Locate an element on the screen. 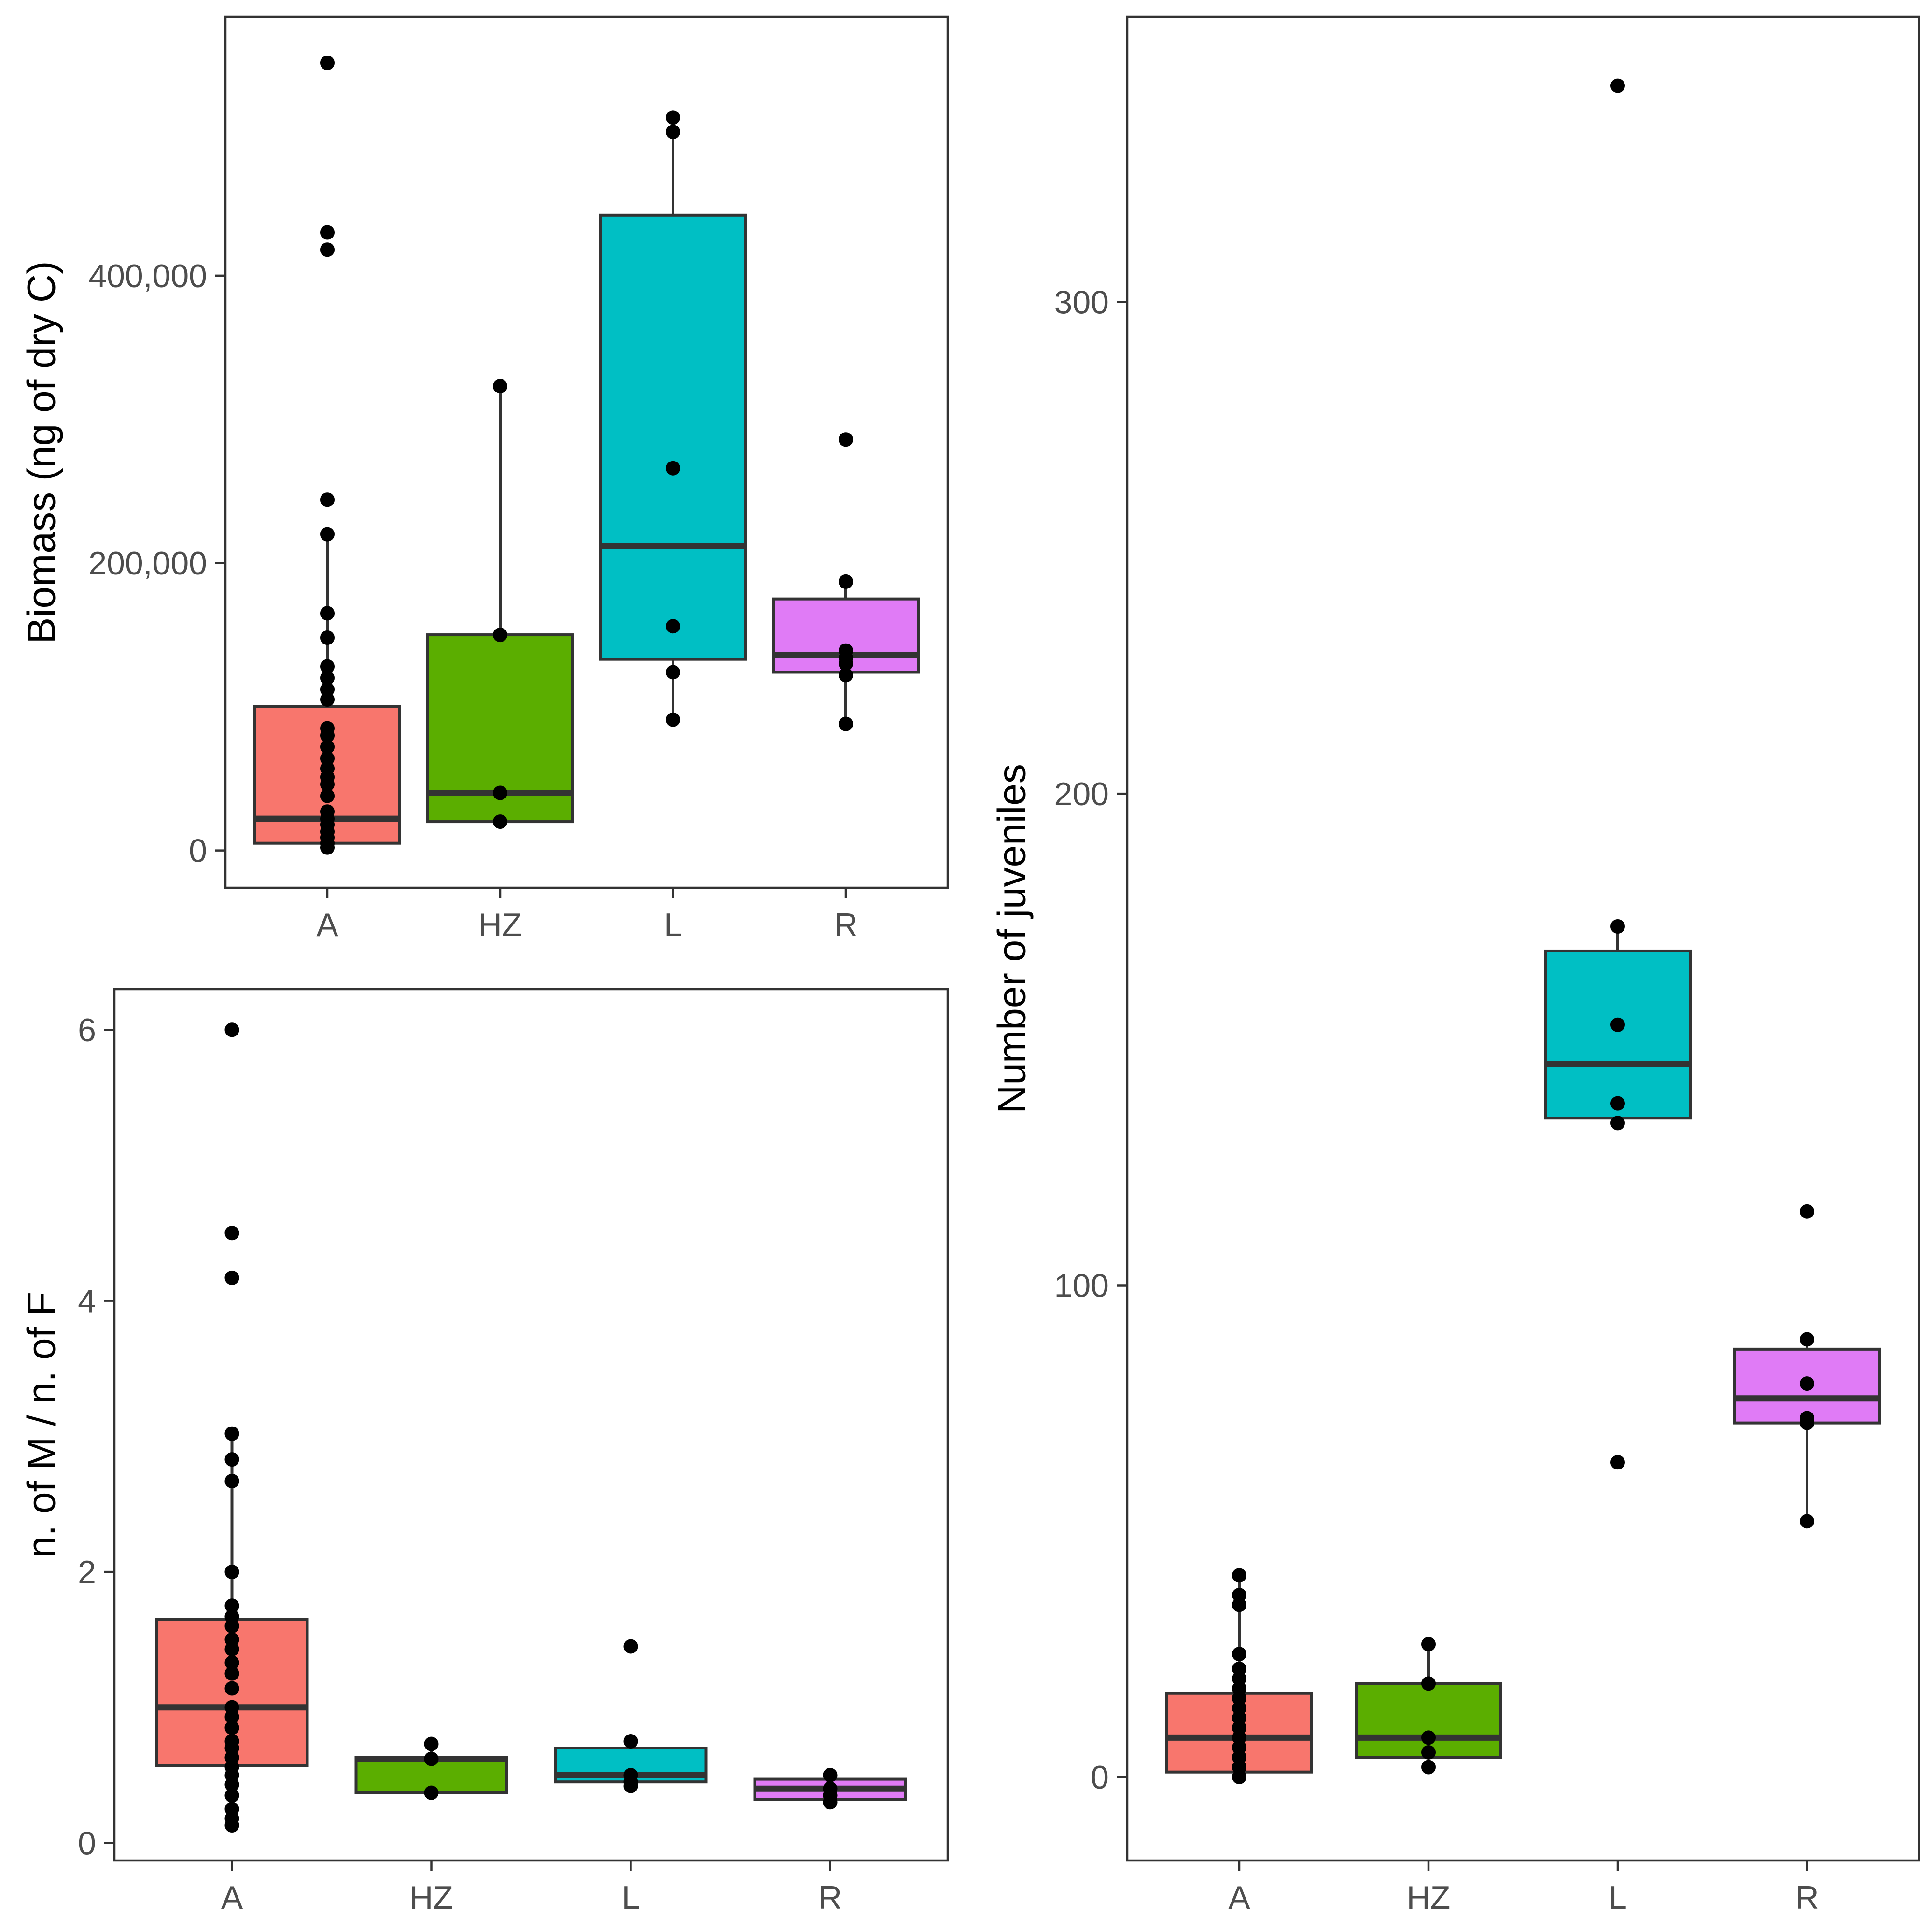 This screenshot has height=1917, width=1932. sexratio-xtick-label-hz: HZ is located at coordinates (431, 1897).